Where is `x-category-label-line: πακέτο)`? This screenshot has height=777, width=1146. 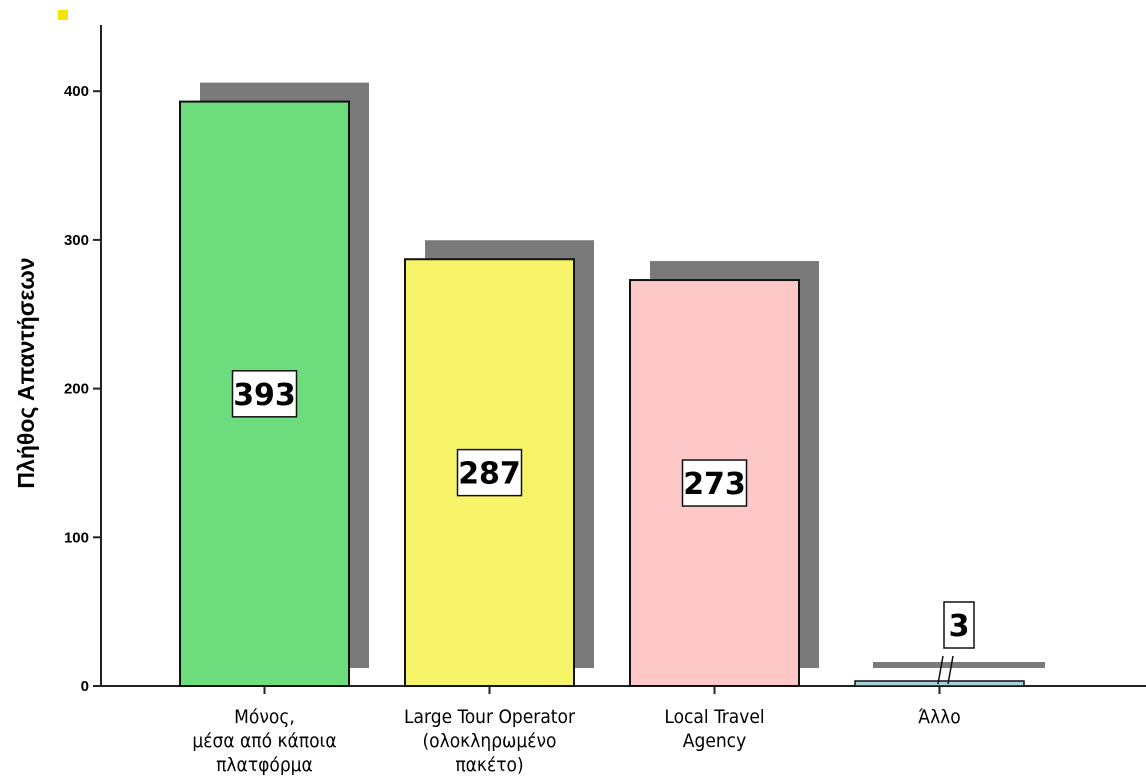
x-category-label-line: πακέτο) is located at coordinates (489, 765).